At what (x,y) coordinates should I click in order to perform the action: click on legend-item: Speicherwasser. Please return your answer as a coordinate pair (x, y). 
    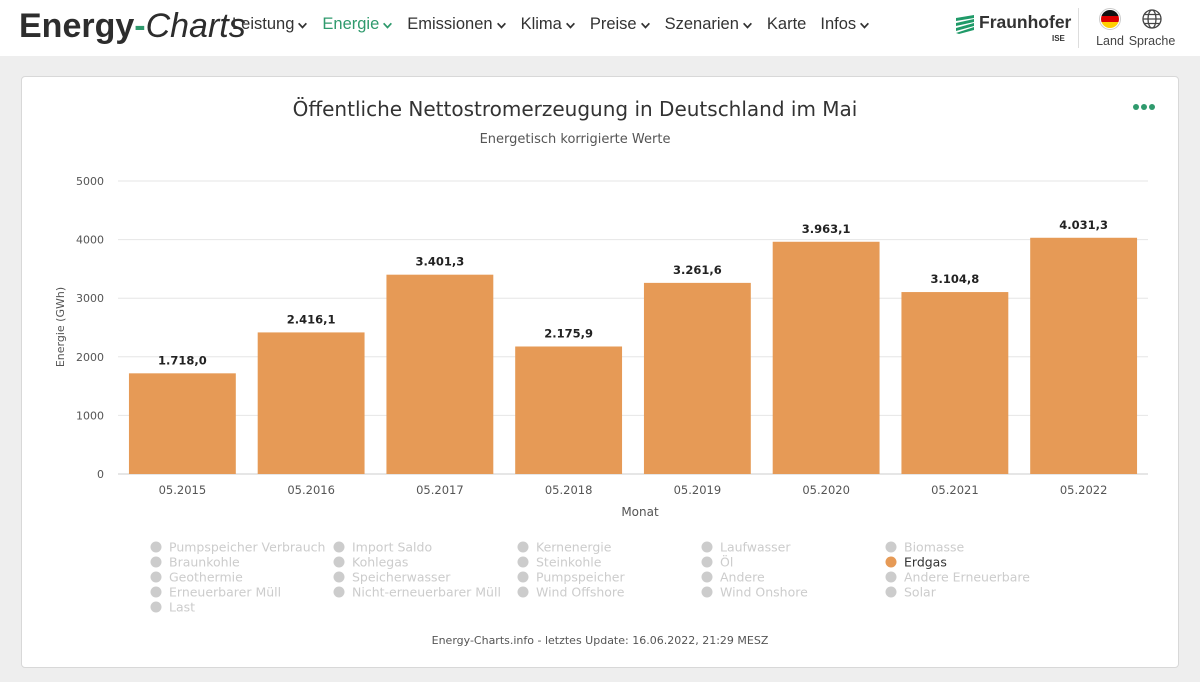
    Looking at the image, I should click on (392, 577).